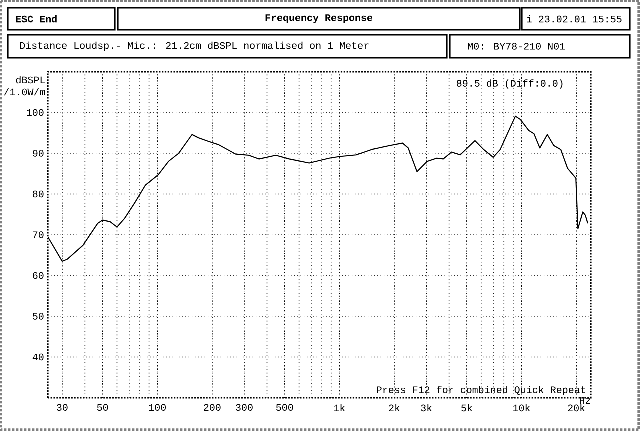  I want to click on x-tick-label: 10k, so click(522, 408).